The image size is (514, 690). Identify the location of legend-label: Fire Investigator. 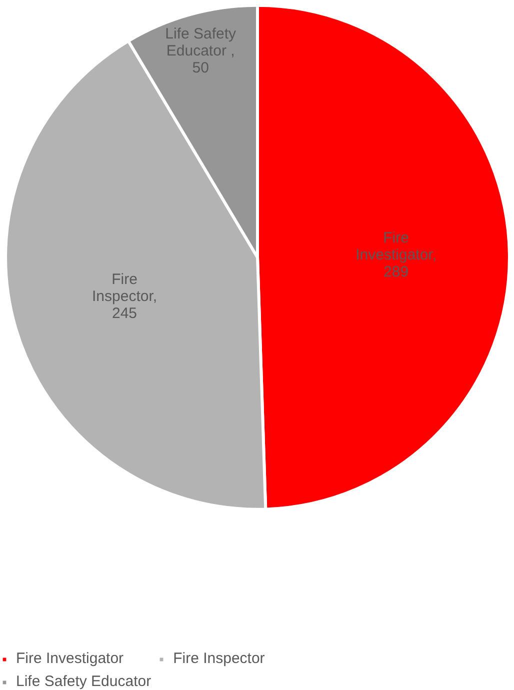
(70, 658).